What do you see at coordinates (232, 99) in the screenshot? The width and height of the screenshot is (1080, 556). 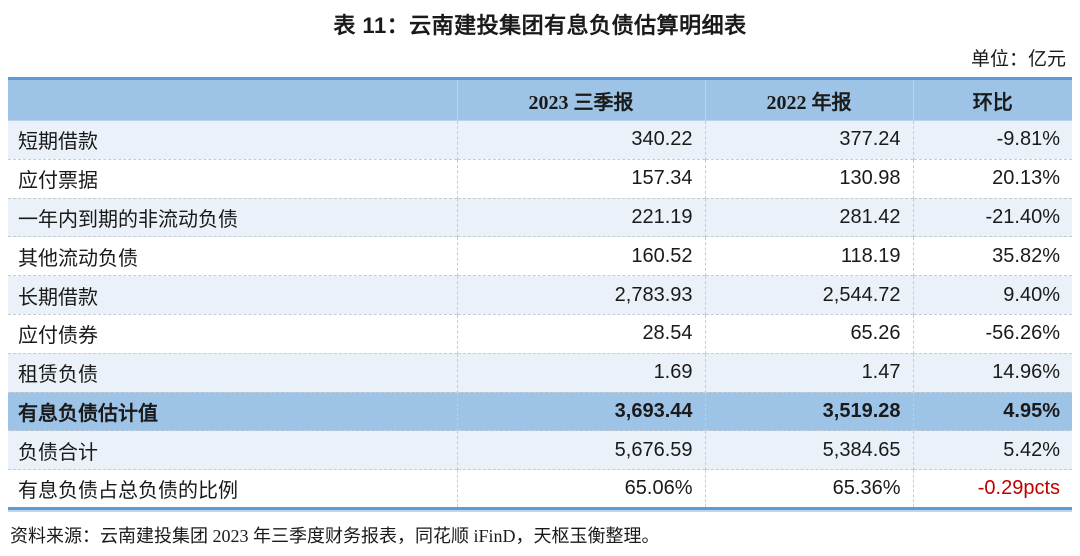 I see `header-empty-cell` at bounding box center [232, 99].